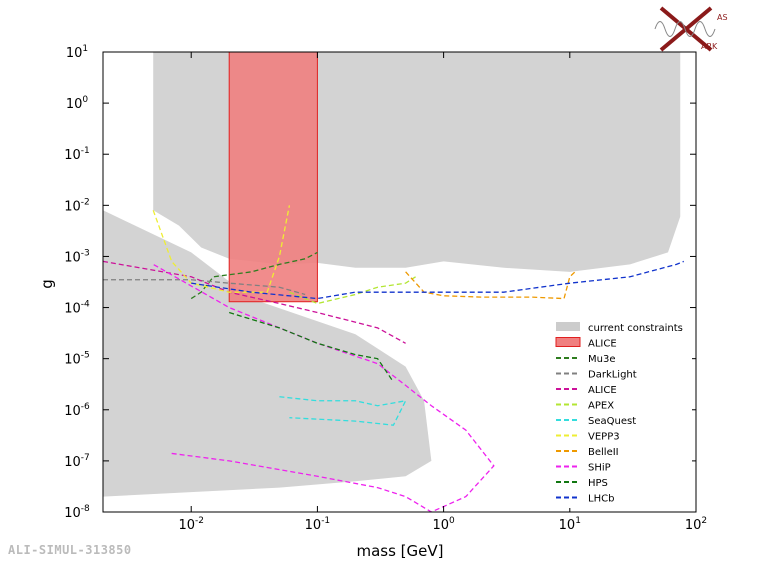 Image resolution: width=760 pixels, height=565 pixels. What do you see at coordinates (77, 461) in the screenshot?
I see `y-tick-label: 10⁻⁷` at bounding box center [77, 461].